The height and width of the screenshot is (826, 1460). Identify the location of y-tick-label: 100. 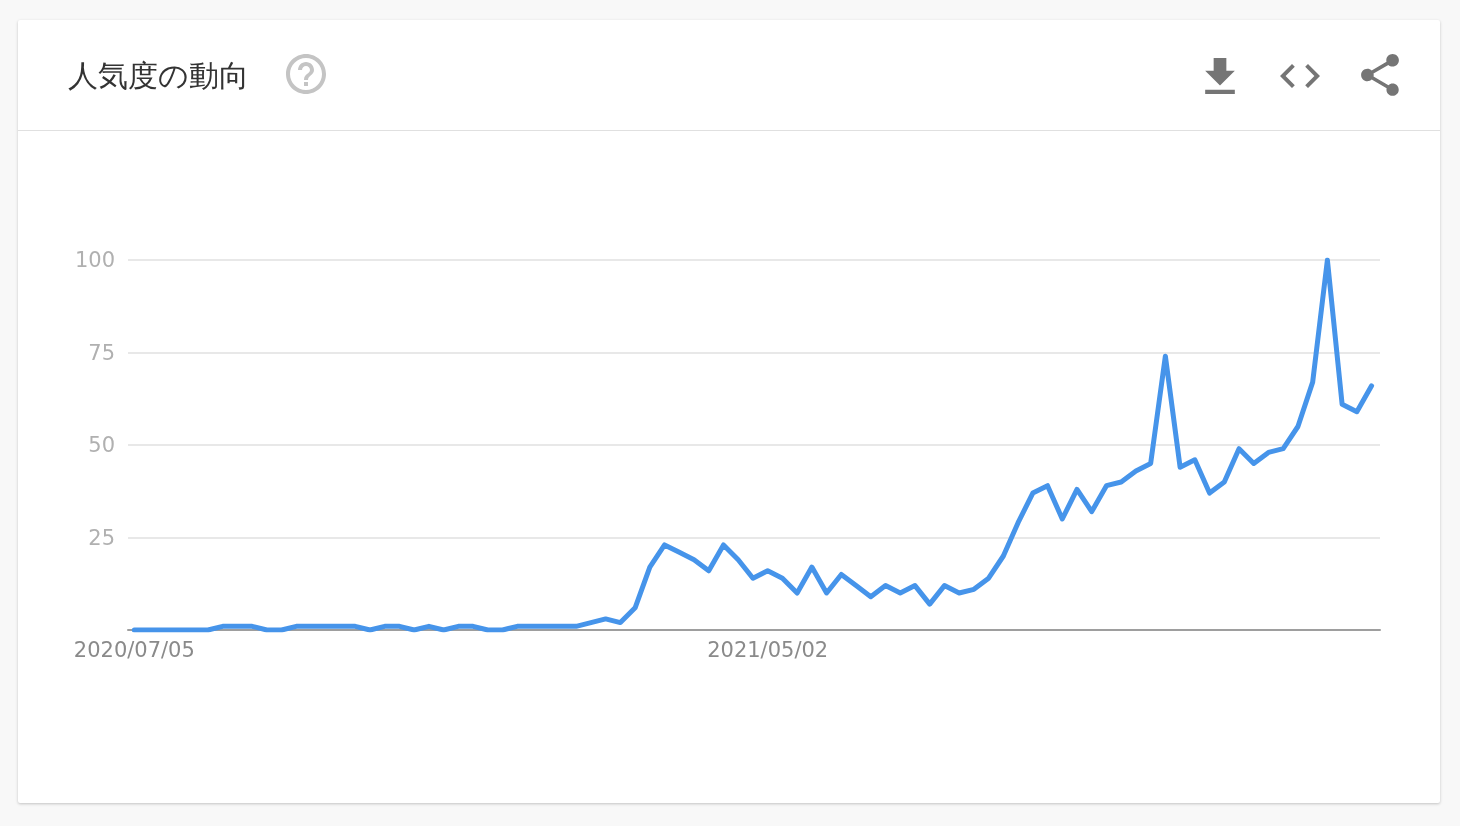
(94, 260).